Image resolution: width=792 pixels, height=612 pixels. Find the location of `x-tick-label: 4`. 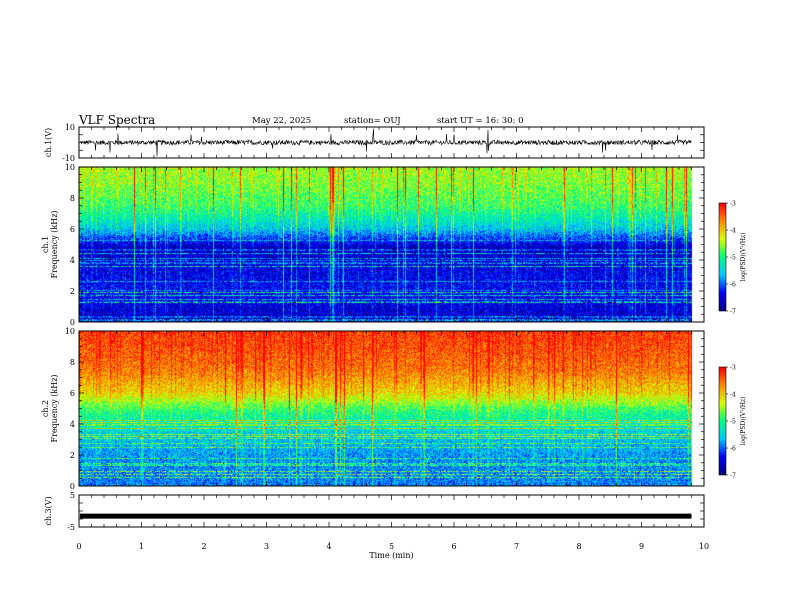

x-tick-label: 4 is located at coordinates (328, 546).